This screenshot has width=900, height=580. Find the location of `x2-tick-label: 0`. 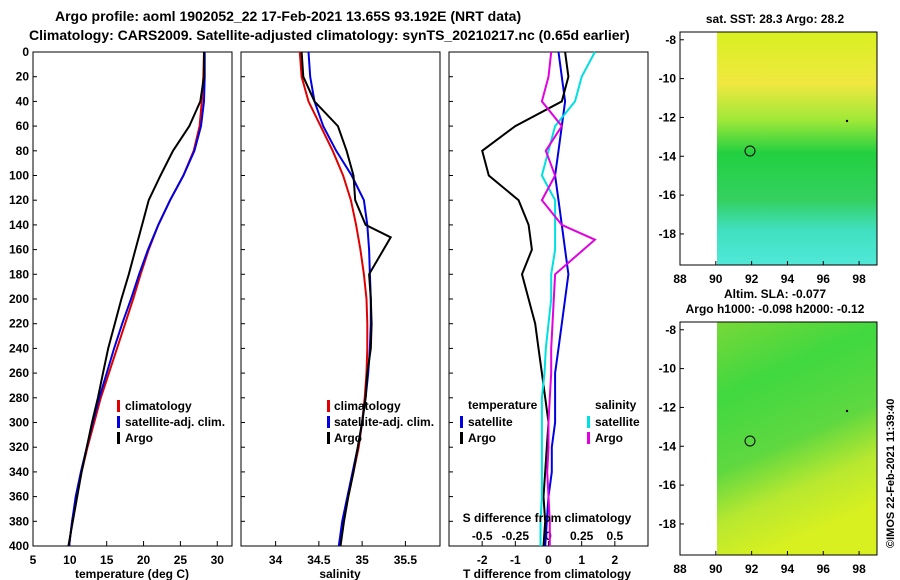

x2-tick-label: 0 is located at coordinates (548, 536).